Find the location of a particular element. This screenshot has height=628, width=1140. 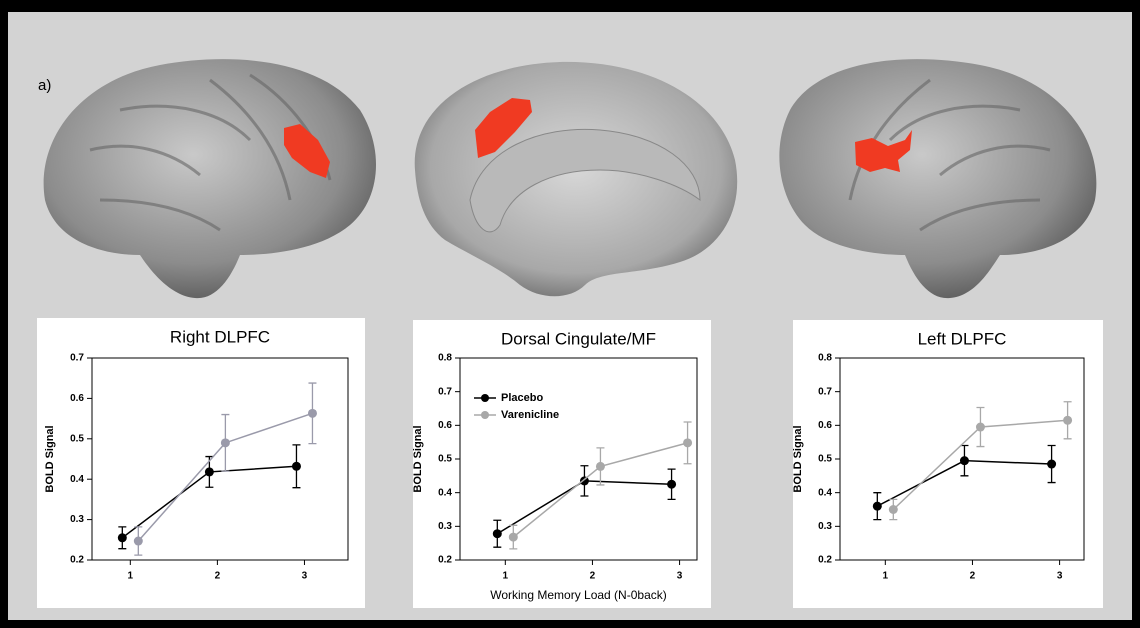

chart-title: Left DLPFC is located at coordinates (962, 338).